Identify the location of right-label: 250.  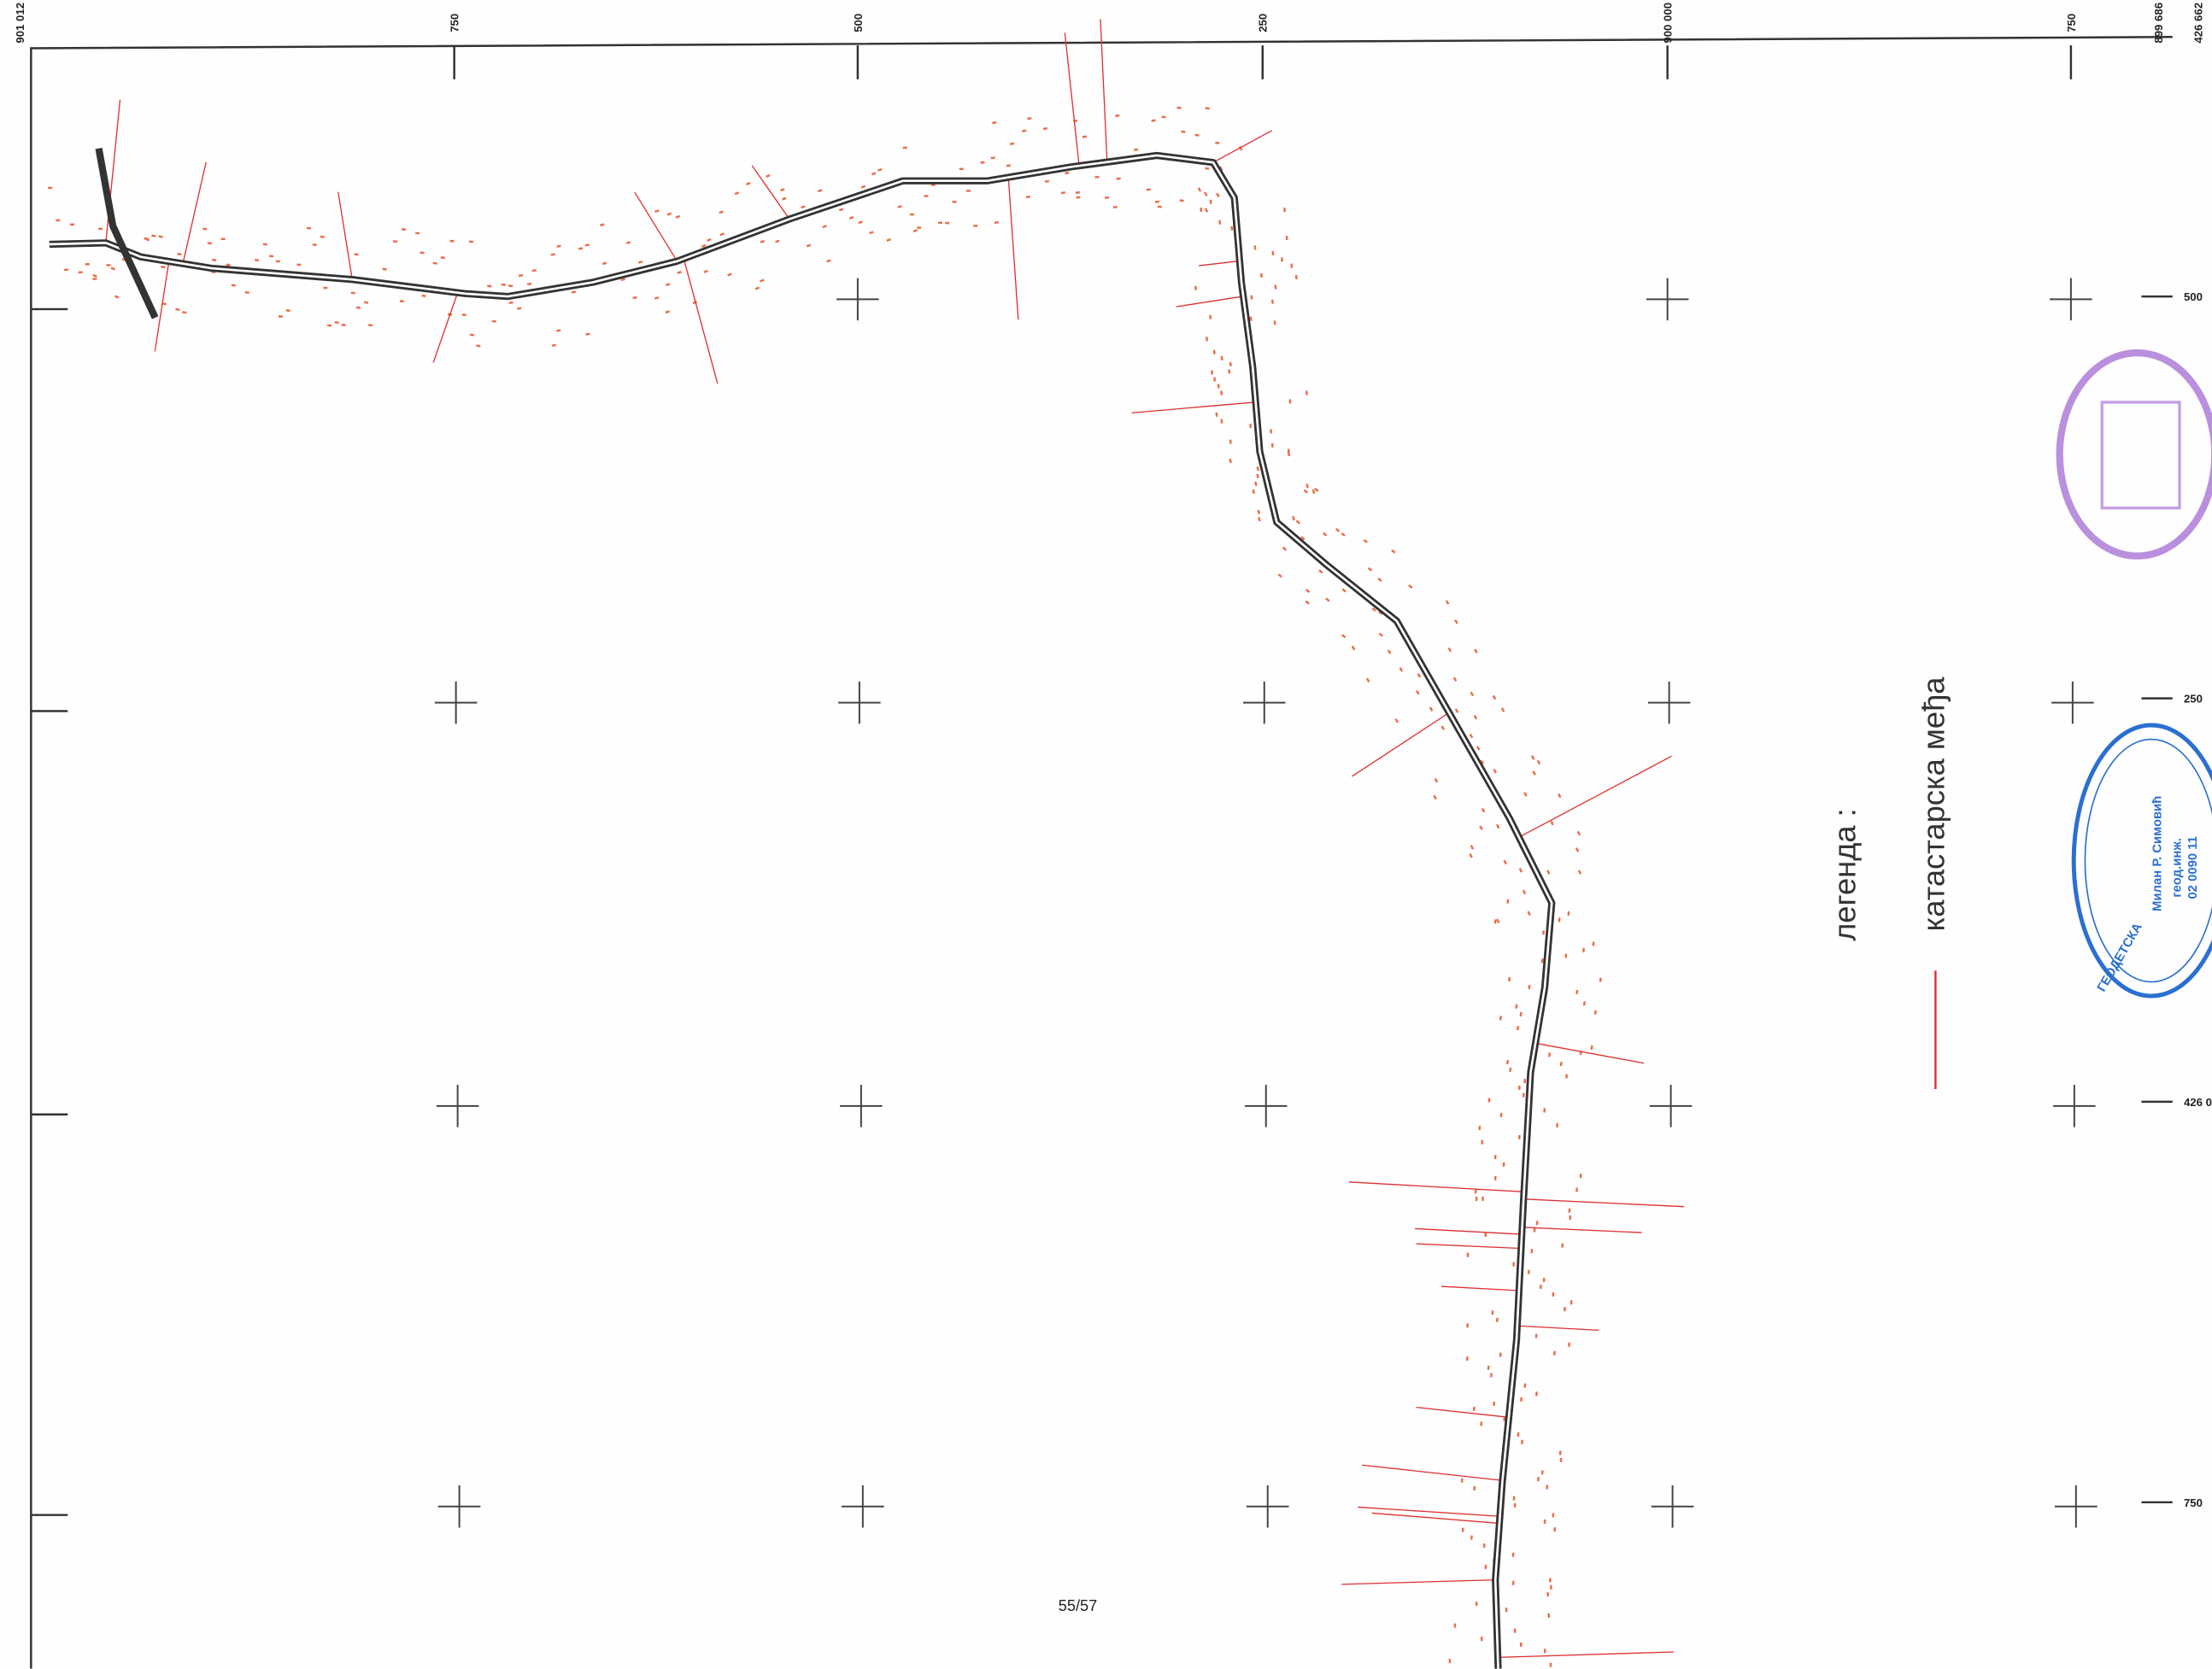
(2193, 700).